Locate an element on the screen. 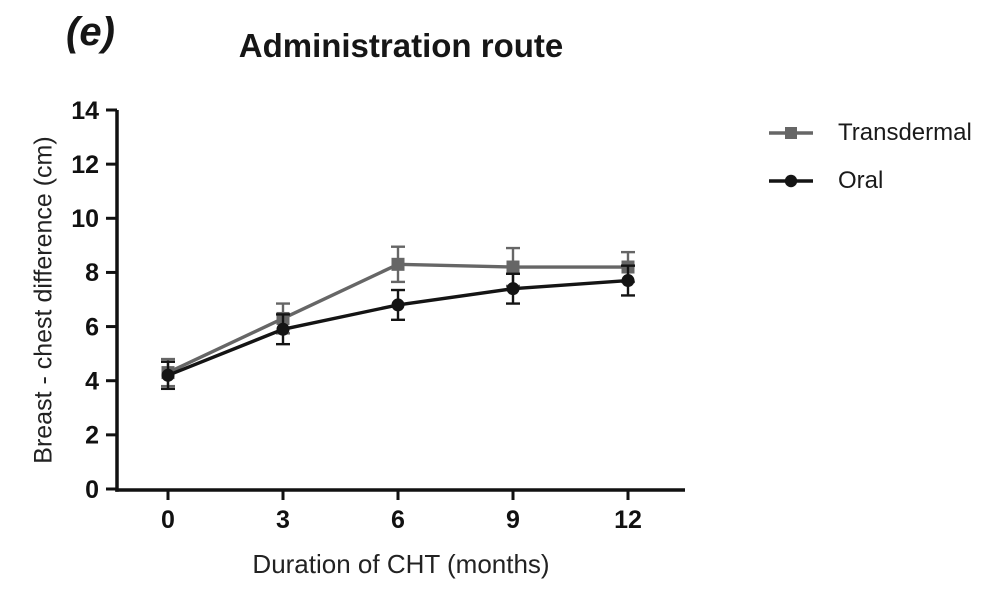 The height and width of the screenshot is (613, 1008). oral-circle-marker-icon is located at coordinates (791, 181).